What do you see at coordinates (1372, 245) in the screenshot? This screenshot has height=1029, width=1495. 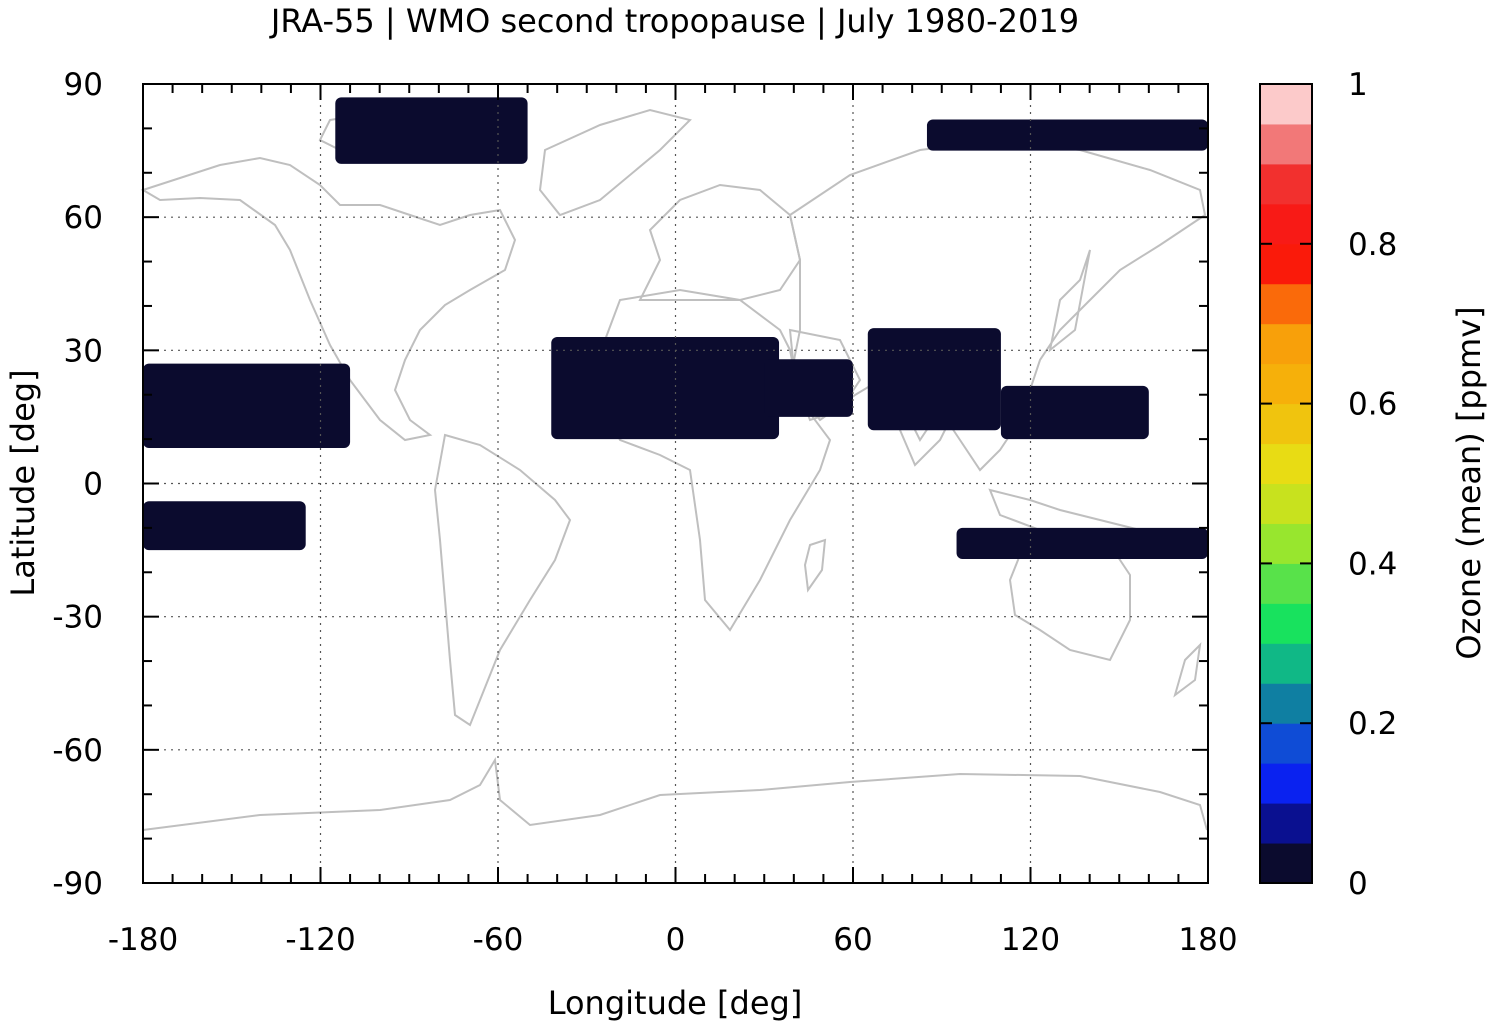 I see `colorbar-tick-label: 0.8` at bounding box center [1372, 245].